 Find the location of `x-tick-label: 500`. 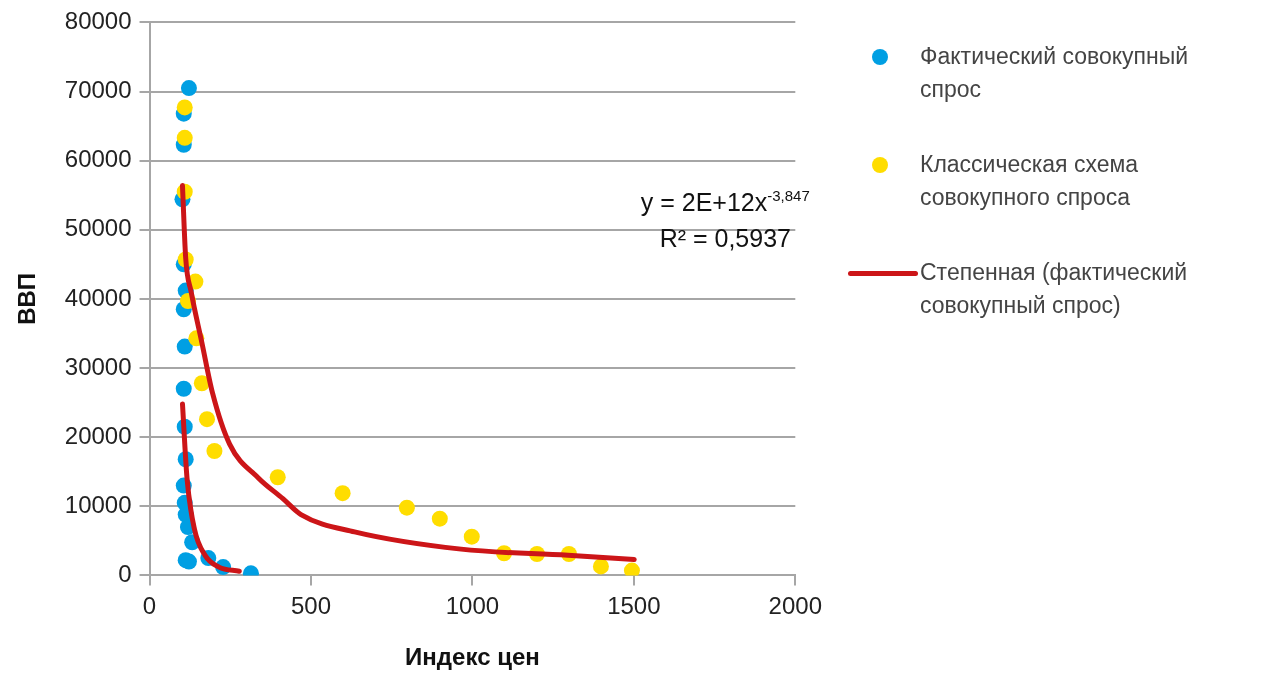

x-tick-label: 500 is located at coordinates (310, 606).